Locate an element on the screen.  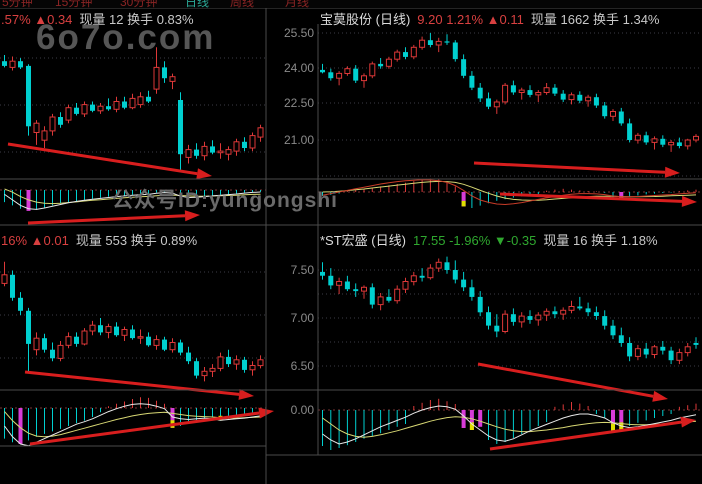
price-change: 9.20 1.21% ▲0.11 is located at coordinates (470, 19).